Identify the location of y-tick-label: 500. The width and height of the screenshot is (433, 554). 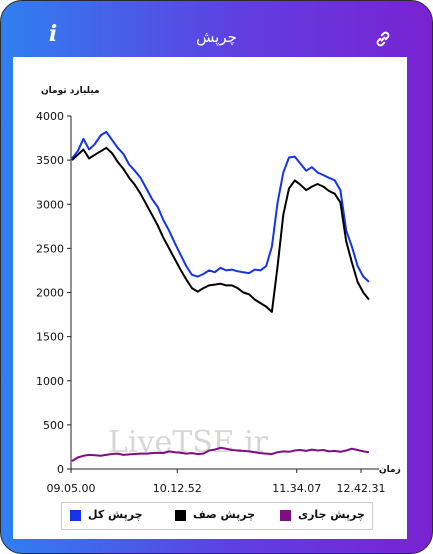
(53, 425).